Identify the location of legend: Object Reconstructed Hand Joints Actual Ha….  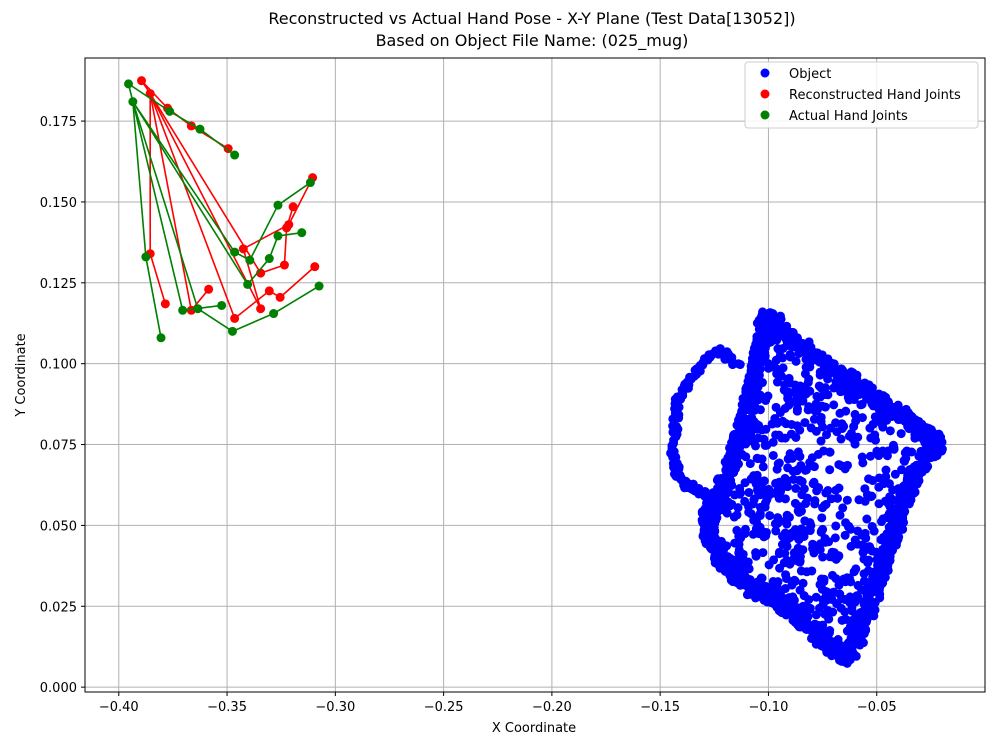
(861, 95).